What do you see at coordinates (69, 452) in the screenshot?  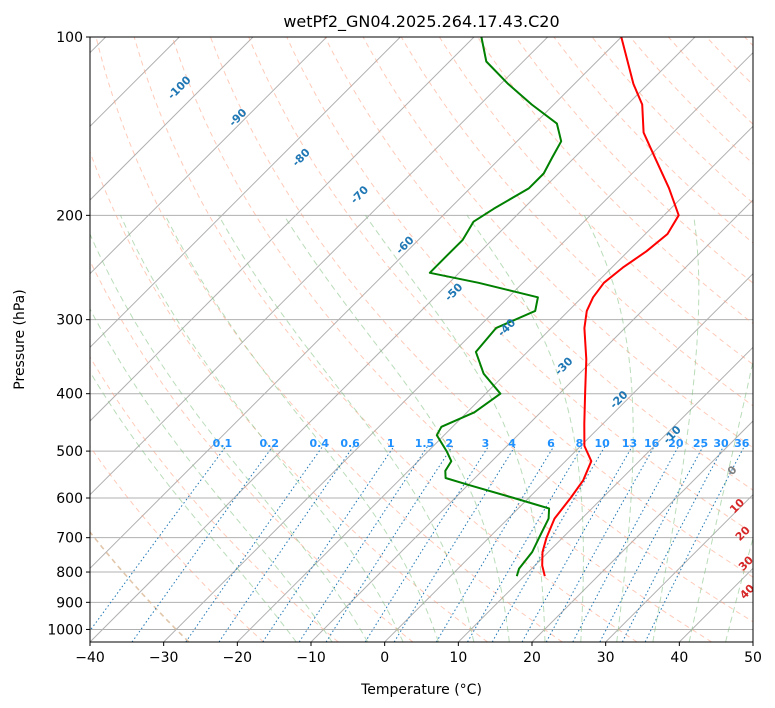 I see `y-tick-label: 500` at bounding box center [69, 452].